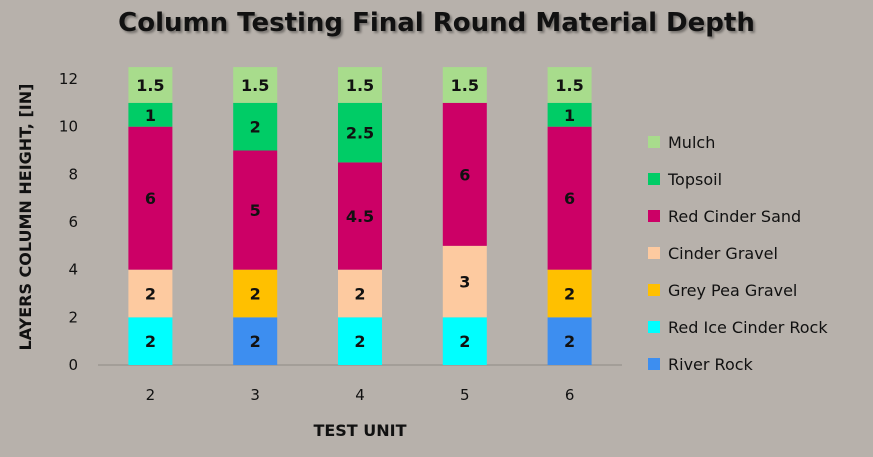 This screenshot has width=873, height=457. I want to click on data-label: 3, so click(464, 282).